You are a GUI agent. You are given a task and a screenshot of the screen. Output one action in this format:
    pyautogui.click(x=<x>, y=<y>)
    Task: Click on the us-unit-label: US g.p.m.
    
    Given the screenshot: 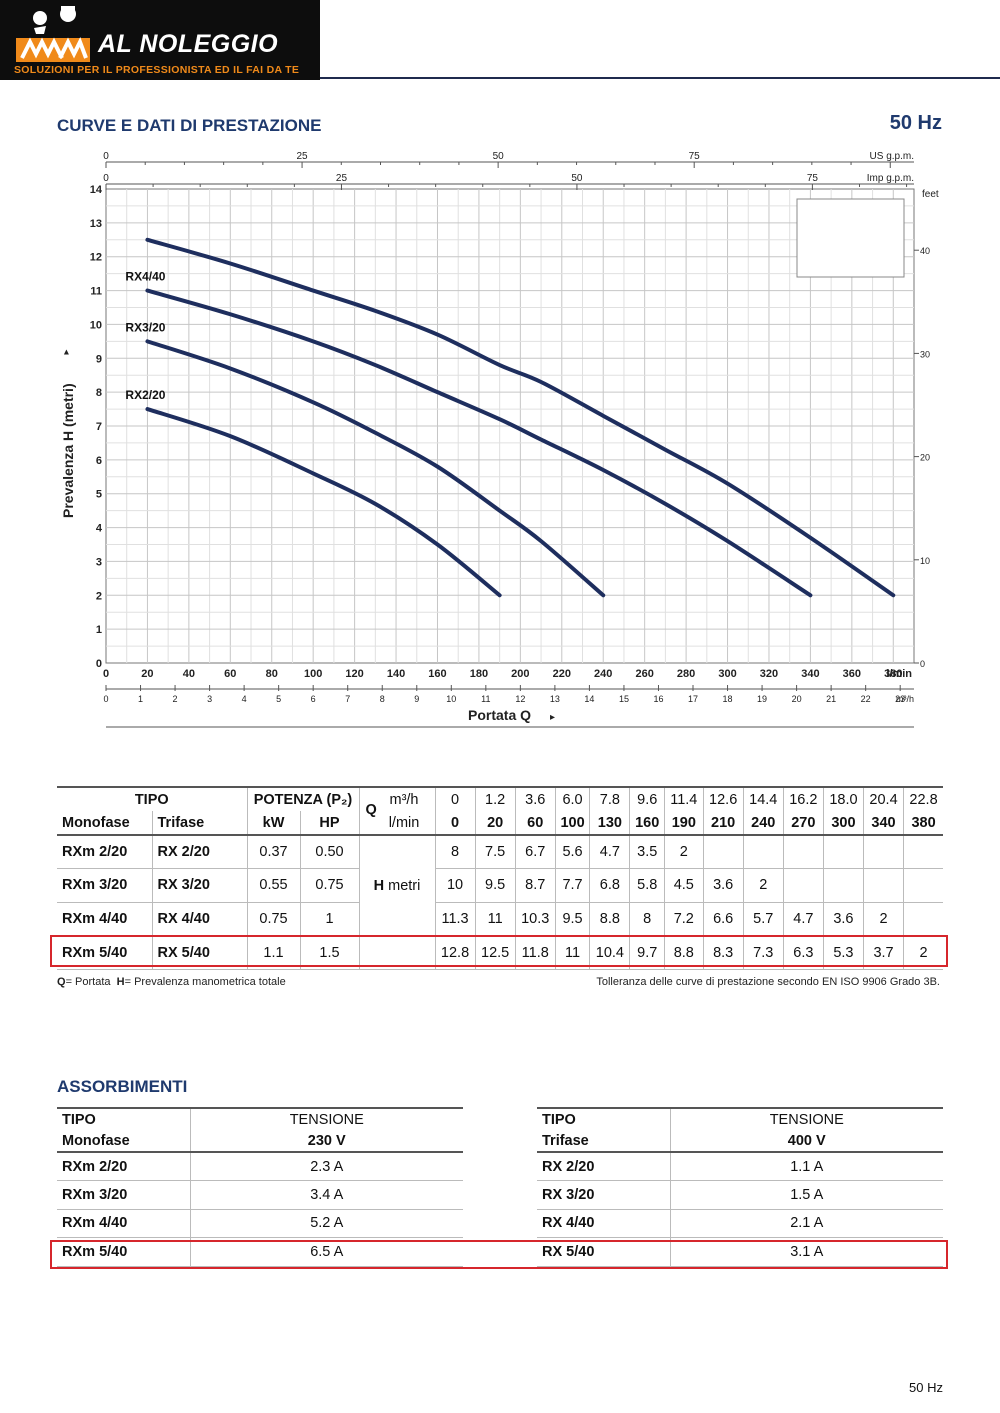 What is the action you would take?
    pyautogui.click(x=892, y=156)
    